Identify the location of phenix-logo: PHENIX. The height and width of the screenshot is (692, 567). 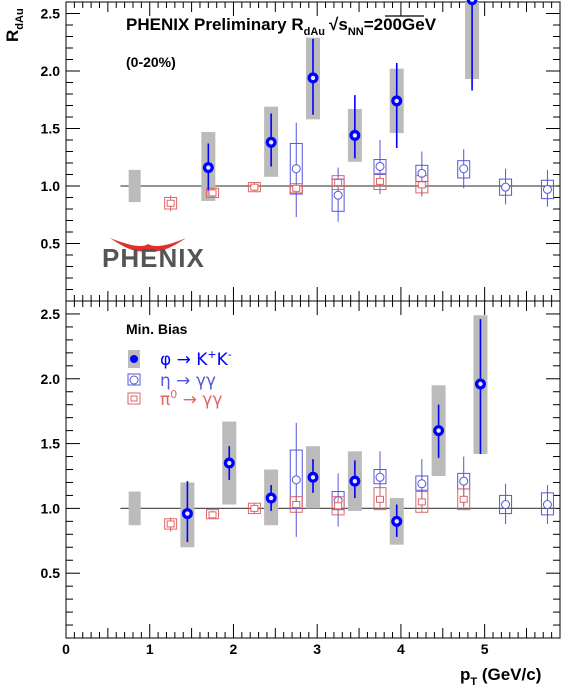
(153, 255).